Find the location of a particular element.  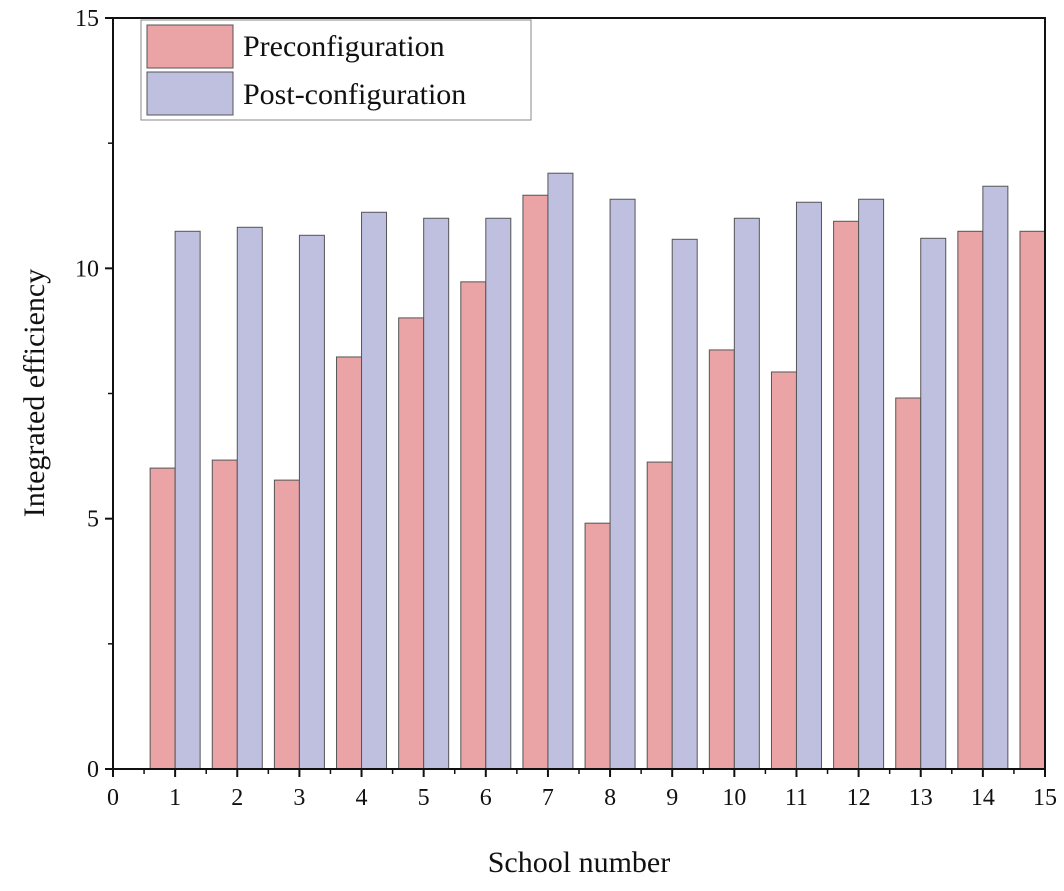

x-axis-title: School number is located at coordinates (579, 862).